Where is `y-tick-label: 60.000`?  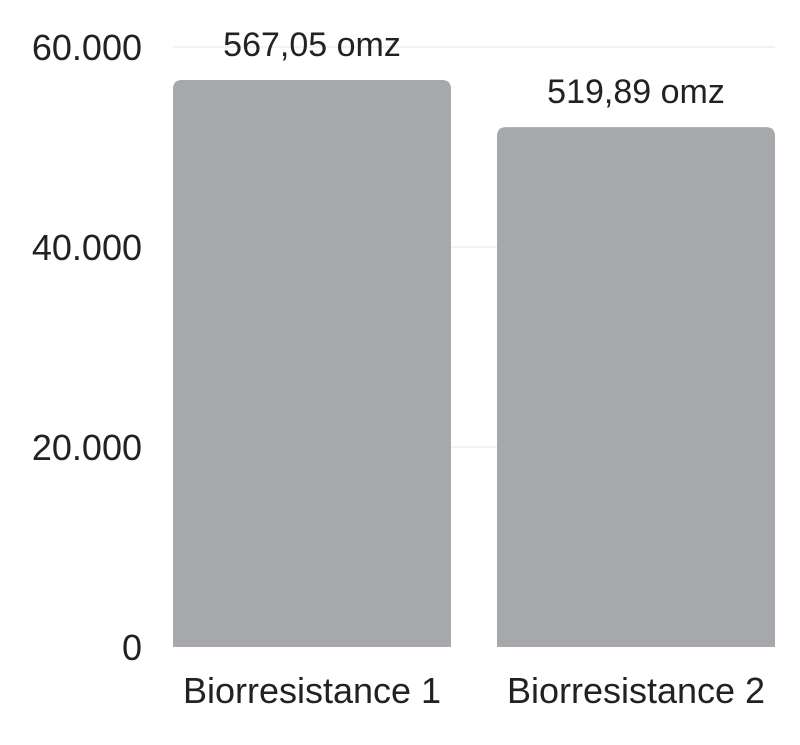 y-tick-label: 60.000 is located at coordinates (87, 47).